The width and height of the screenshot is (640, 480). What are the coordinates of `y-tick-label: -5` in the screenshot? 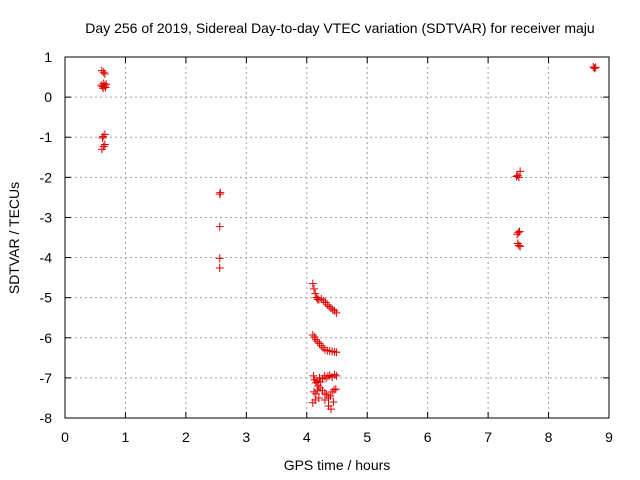 It's located at (46, 298).